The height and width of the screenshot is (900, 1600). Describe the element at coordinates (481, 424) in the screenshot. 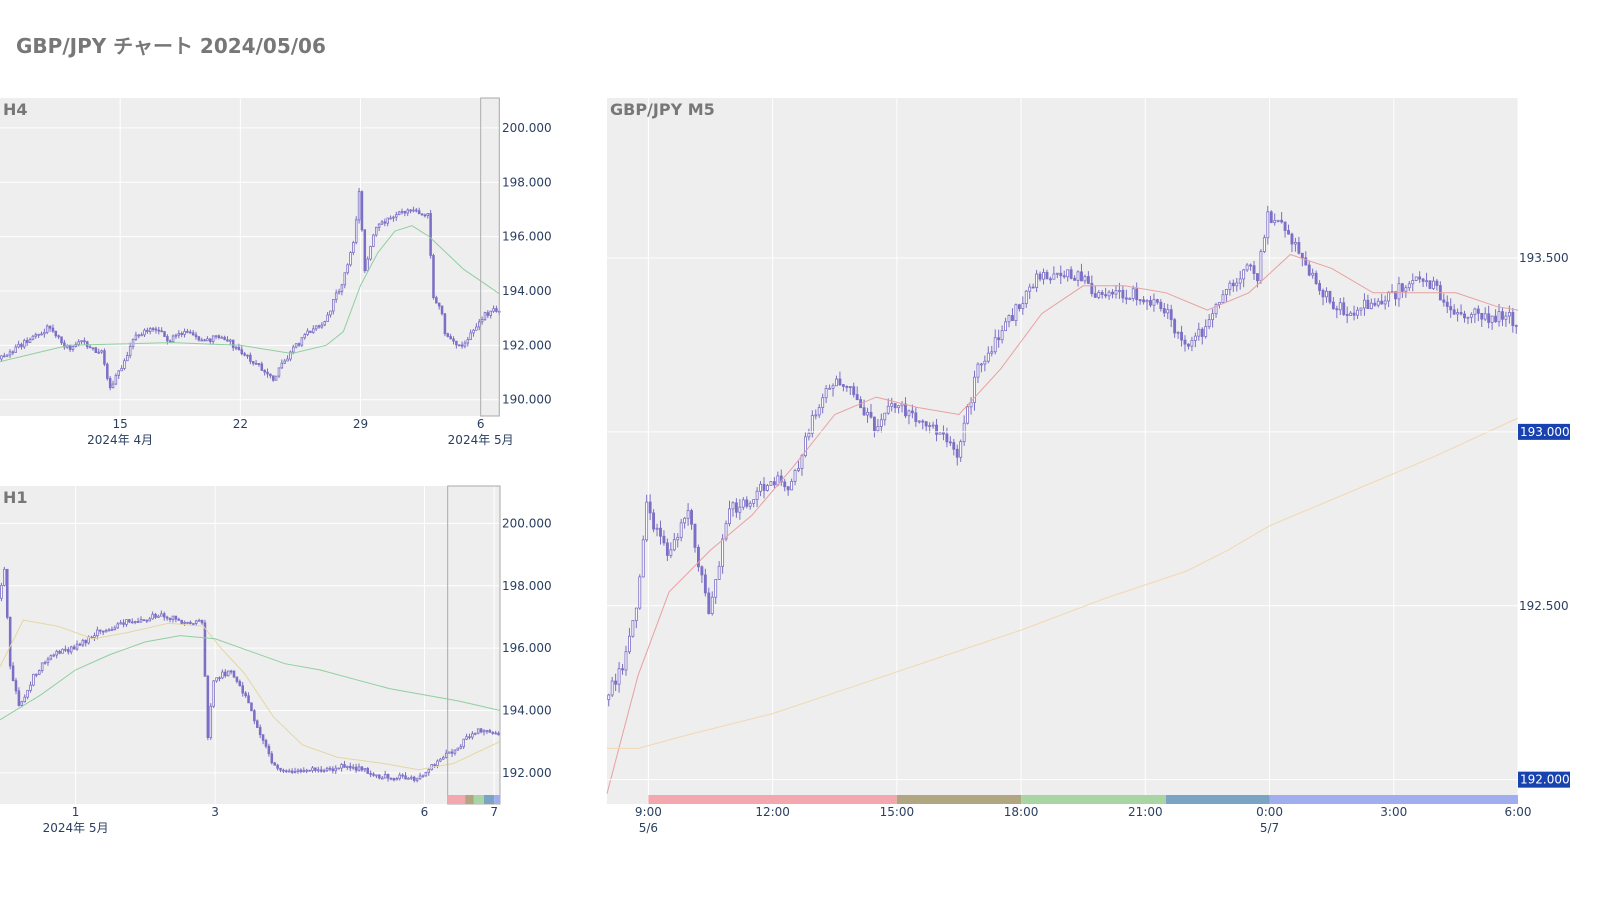

I see `x-tick-label: 6` at that location.